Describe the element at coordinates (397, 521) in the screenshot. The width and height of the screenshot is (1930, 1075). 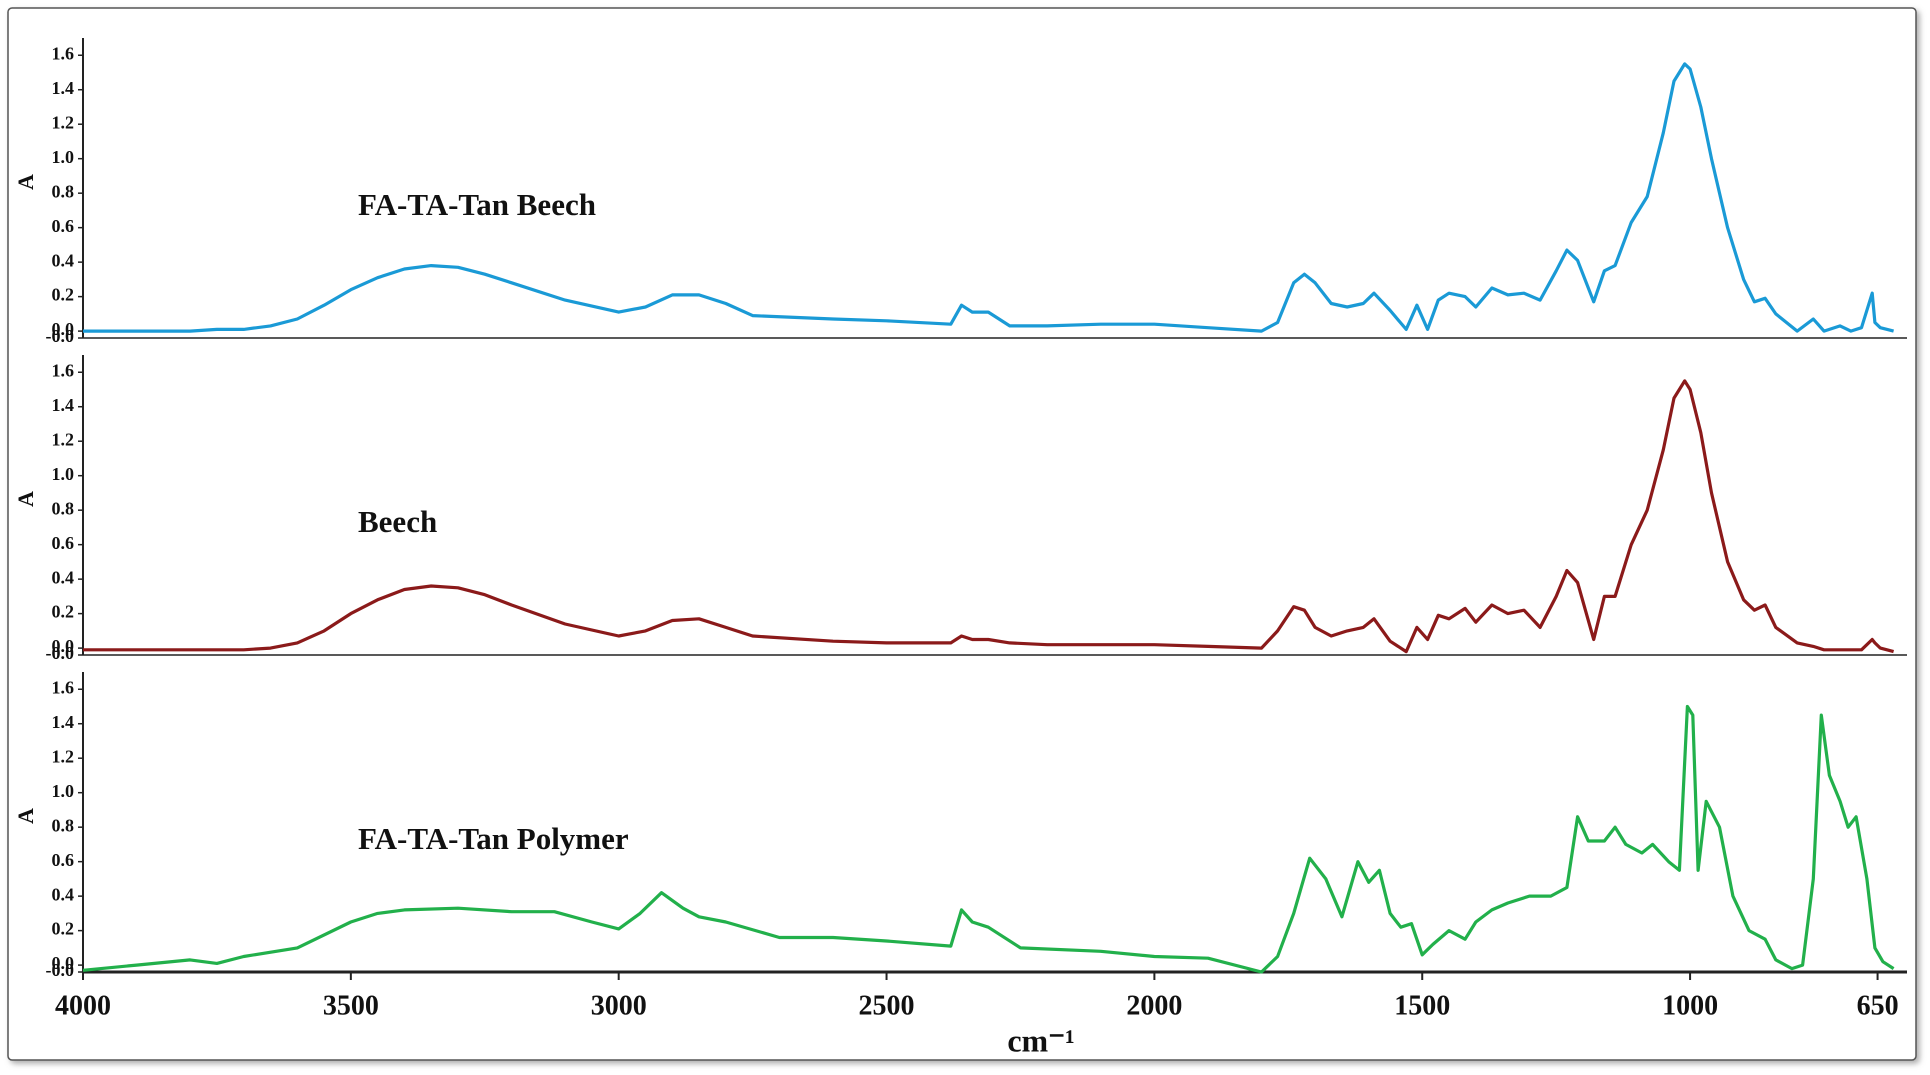
I see `annotation: Beech` at that location.